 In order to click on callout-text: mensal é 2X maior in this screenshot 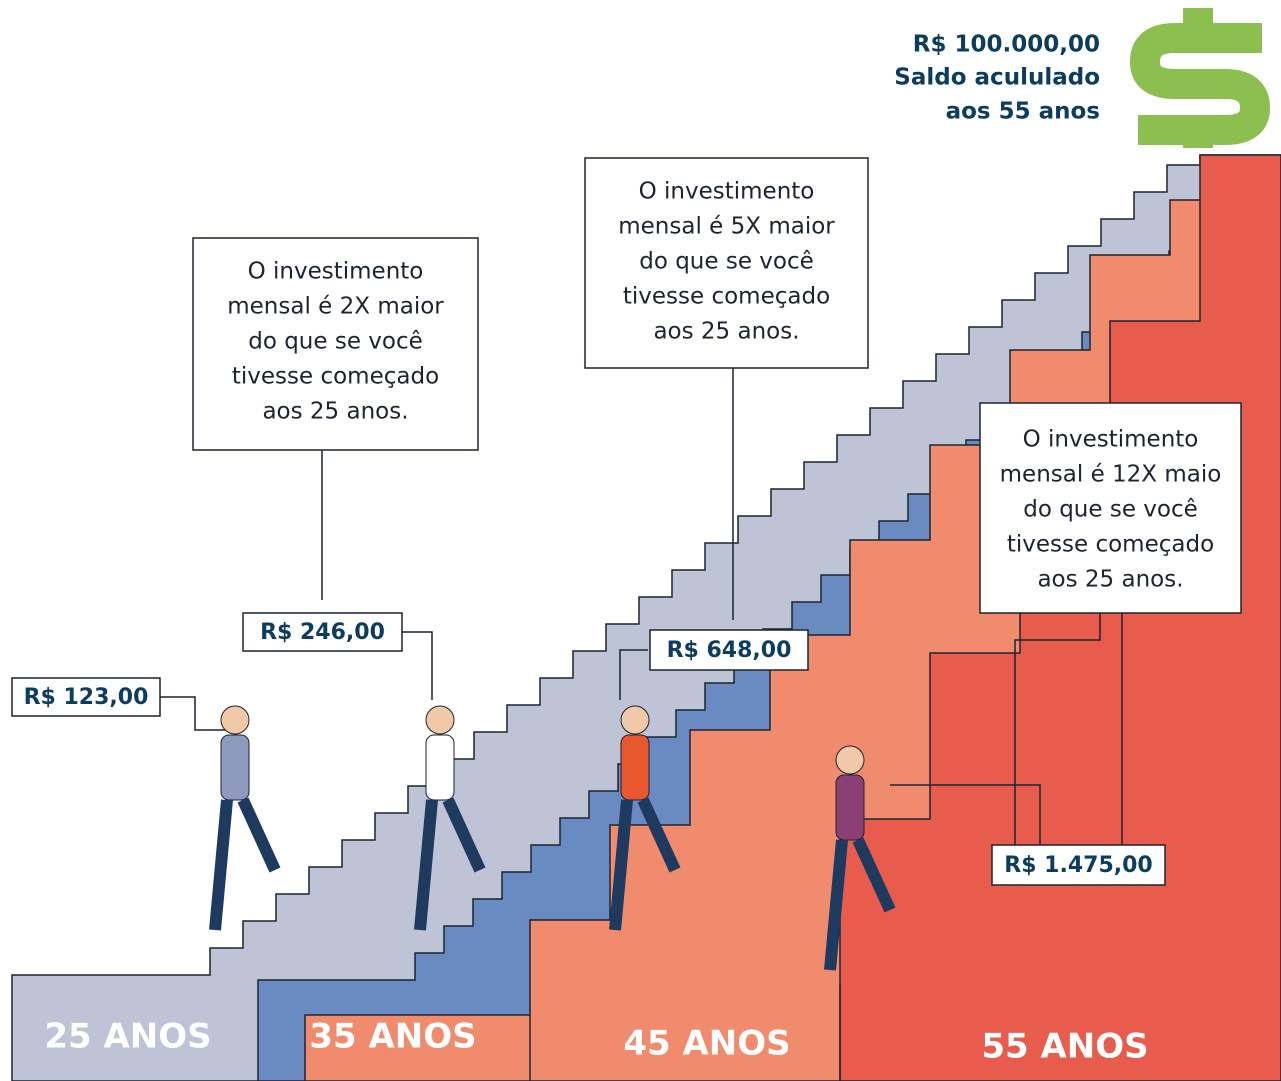, I will do `click(335, 307)`.